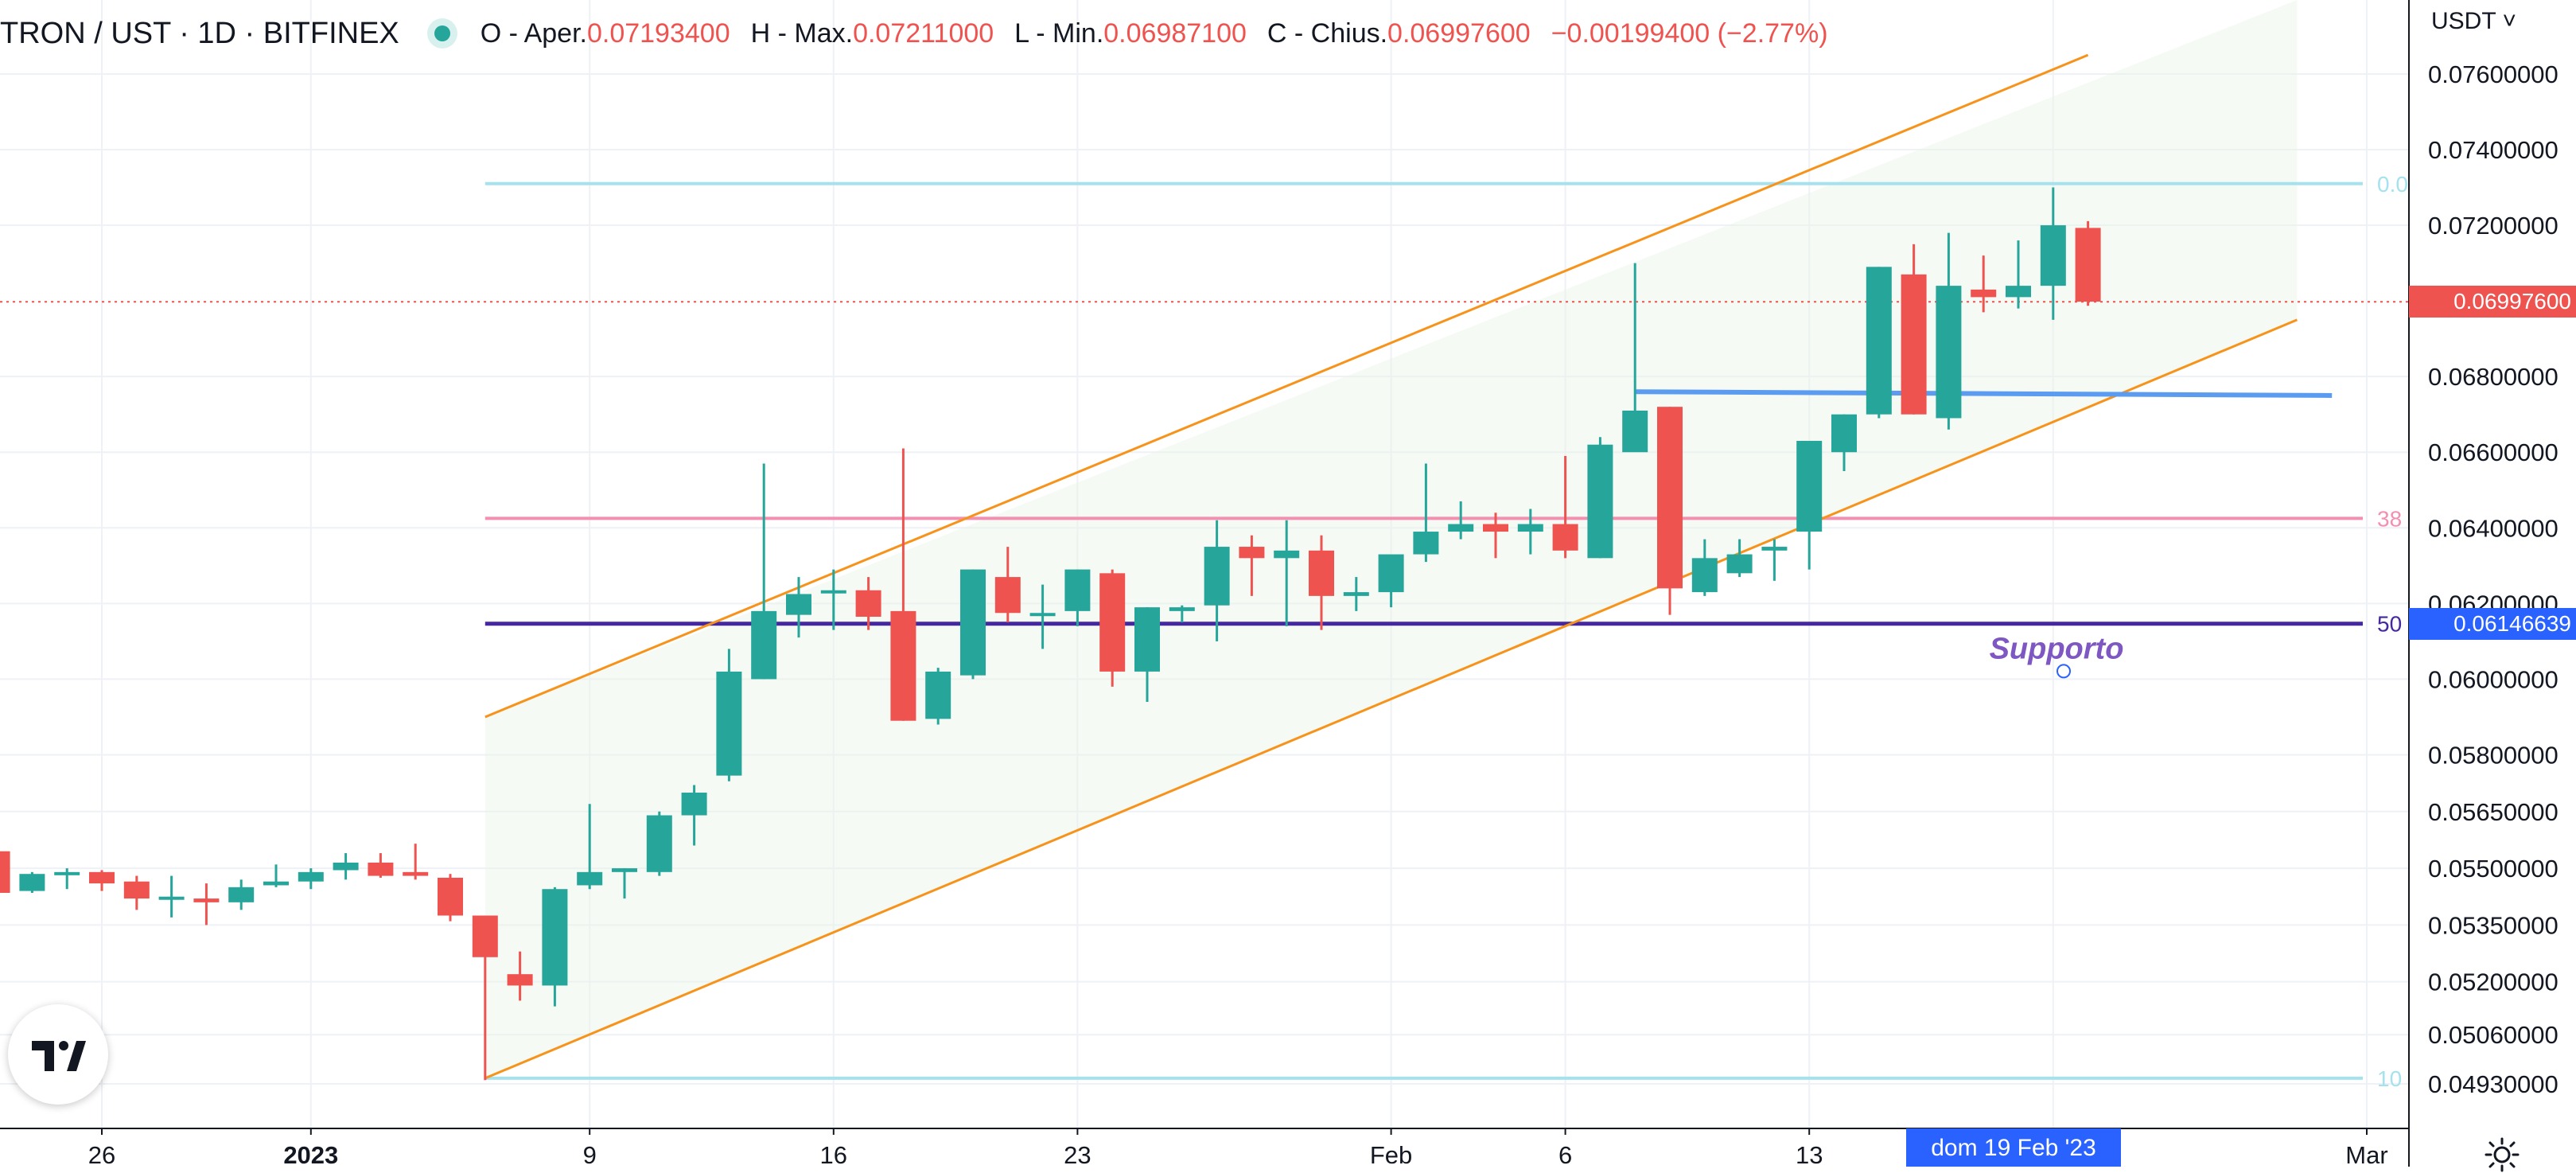 The width and height of the screenshot is (2576, 1173). I want to click on symbol-name: TRON / UST · 1D · BITFINEX, so click(200, 33).